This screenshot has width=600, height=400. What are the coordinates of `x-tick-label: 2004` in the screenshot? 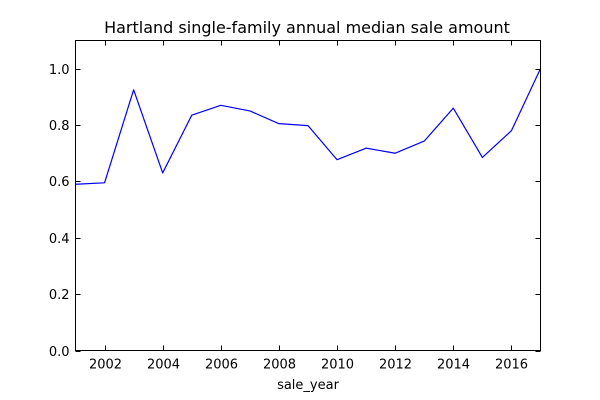 It's located at (163, 365).